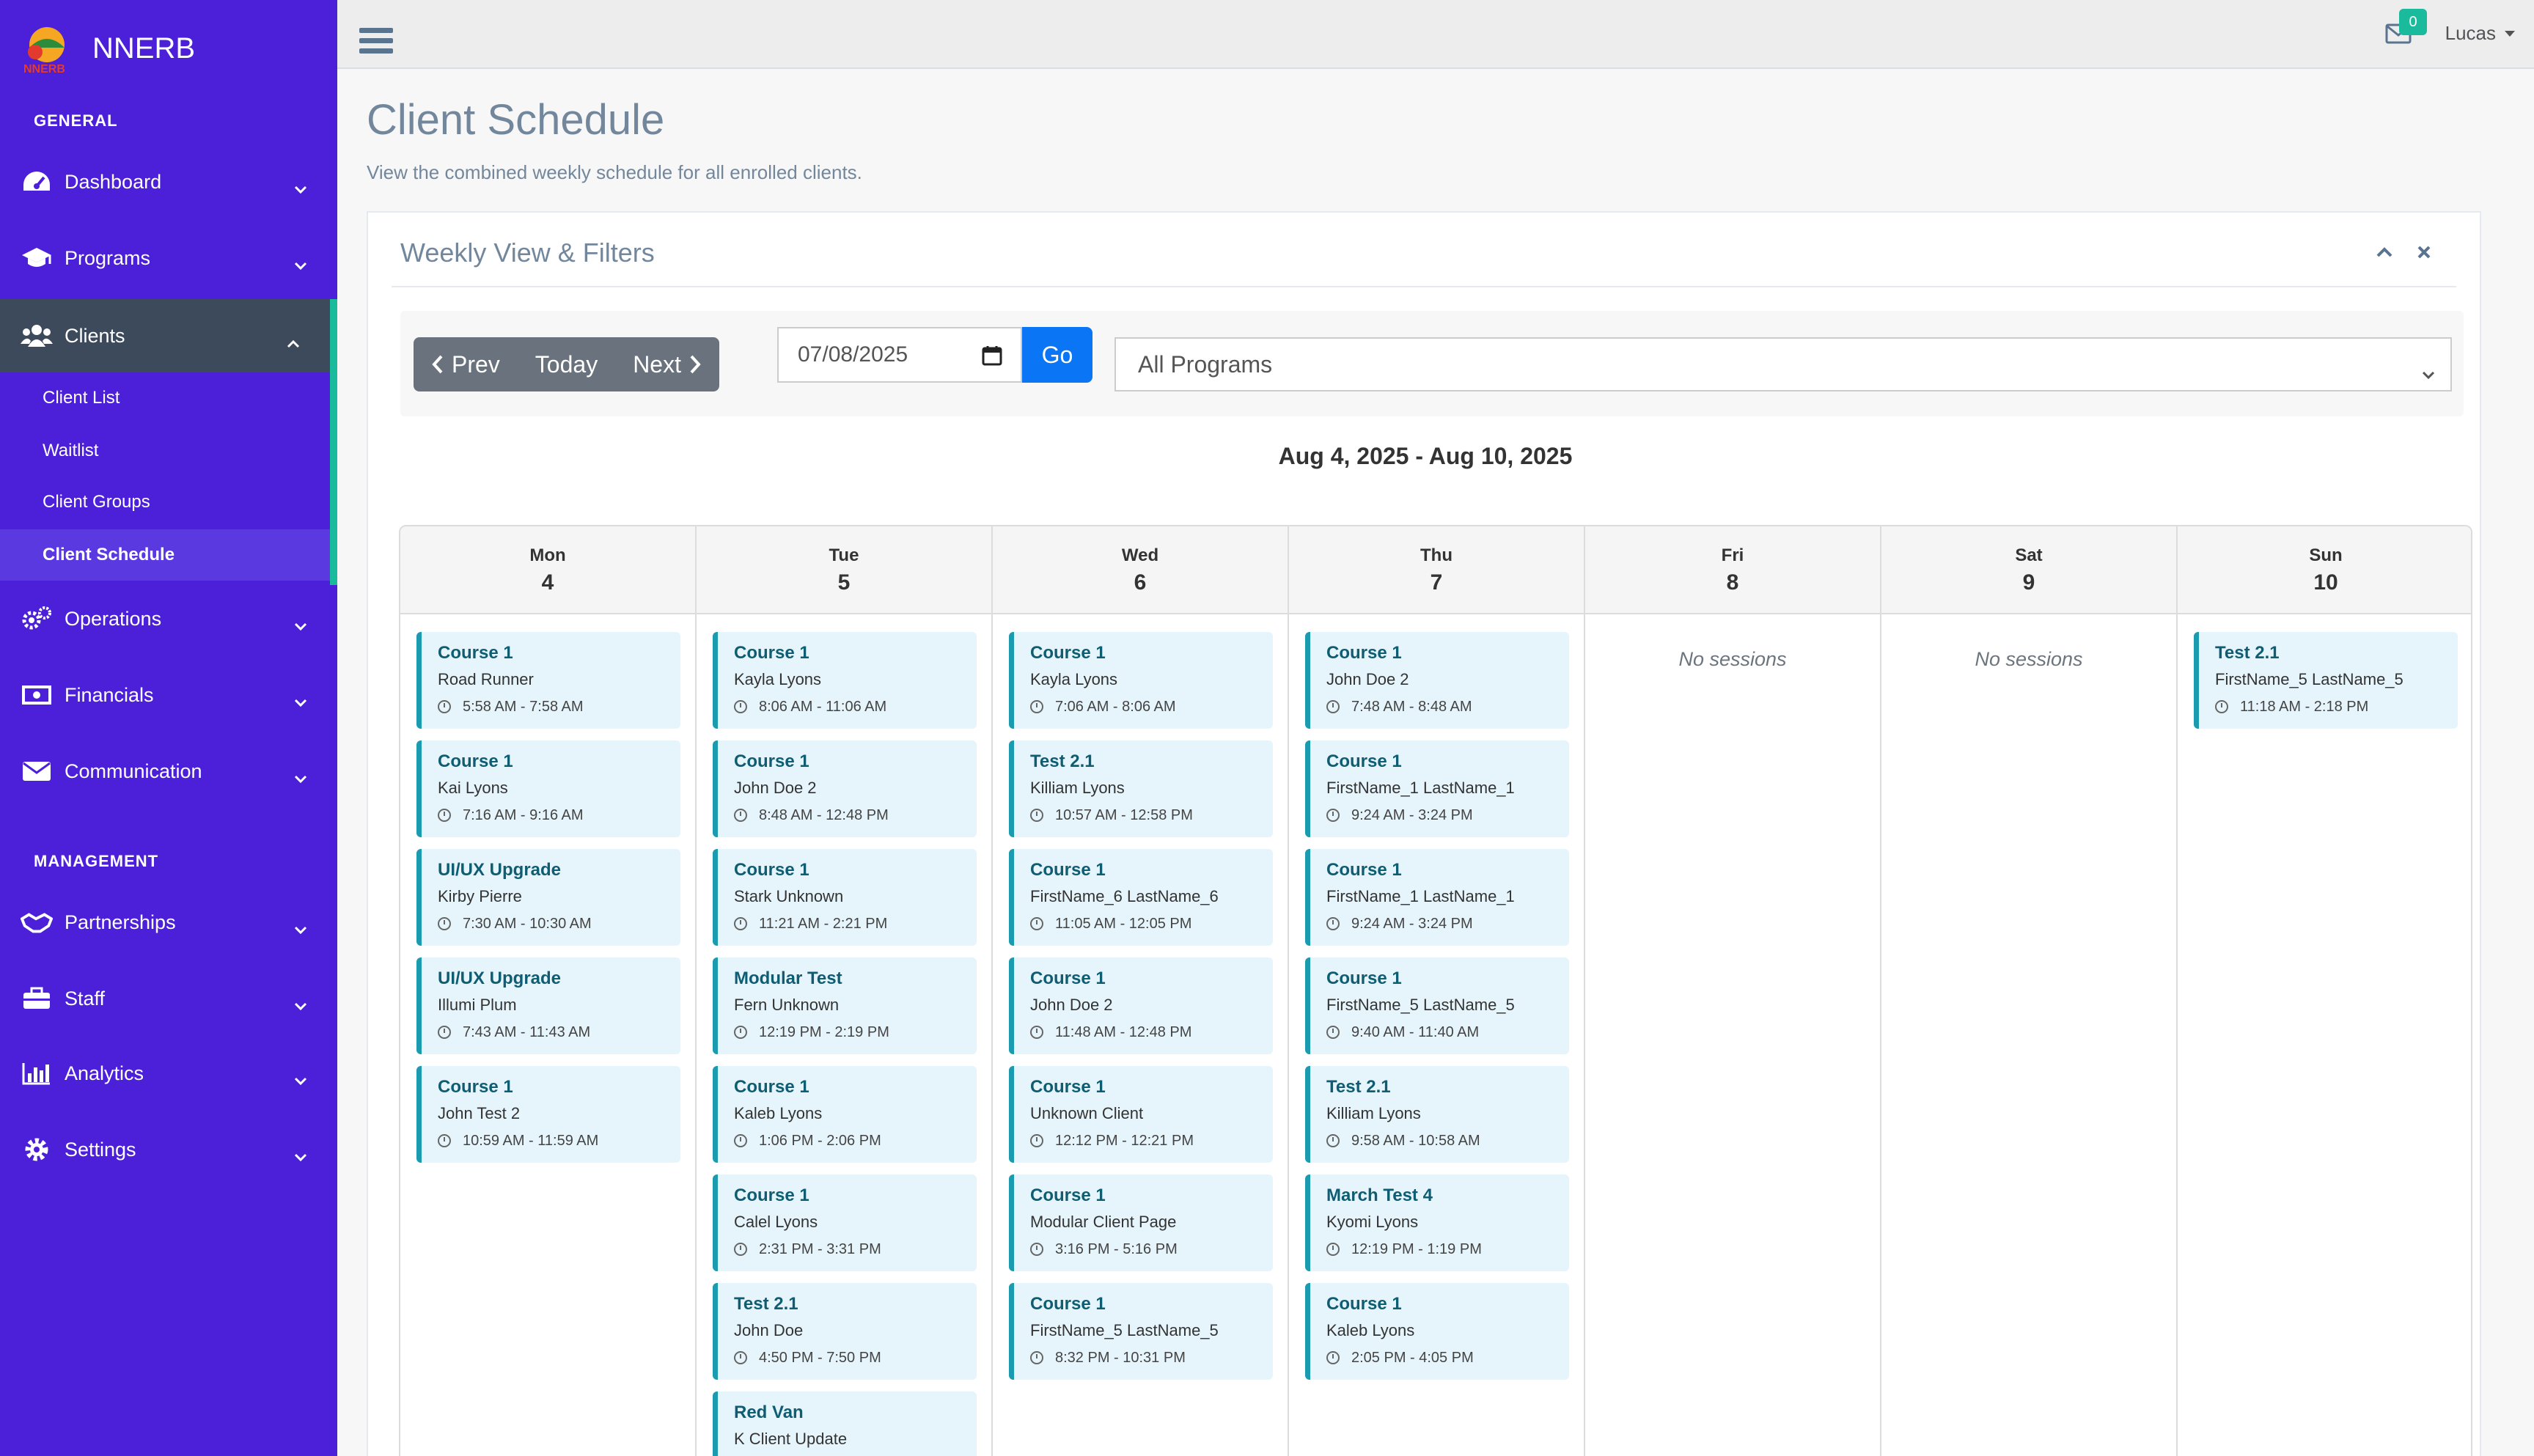  I want to click on sidebar-item-partnerships: Partnerships, so click(168, 922).